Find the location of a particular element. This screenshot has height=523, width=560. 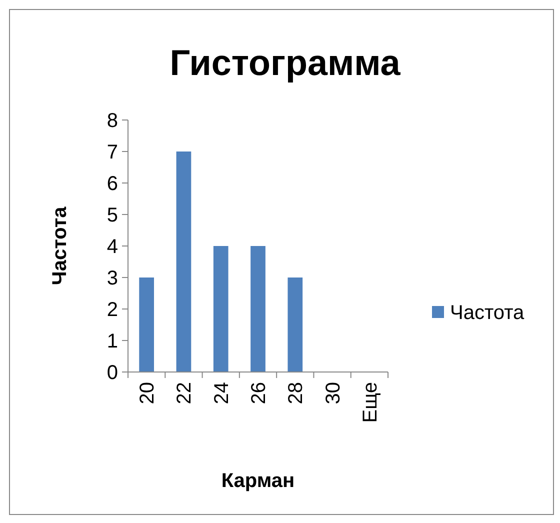

x-tick-label: 30 is located at coordinates (333, 393).